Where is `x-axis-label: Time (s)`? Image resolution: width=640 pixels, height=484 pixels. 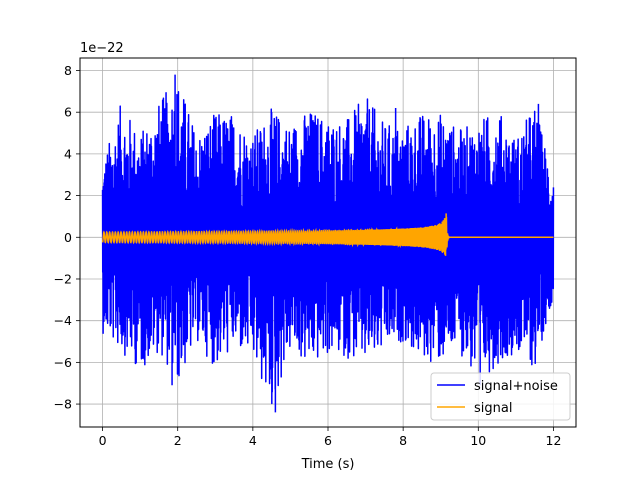 x-axis-label: Time (s) is located at coordinates (328, 464).